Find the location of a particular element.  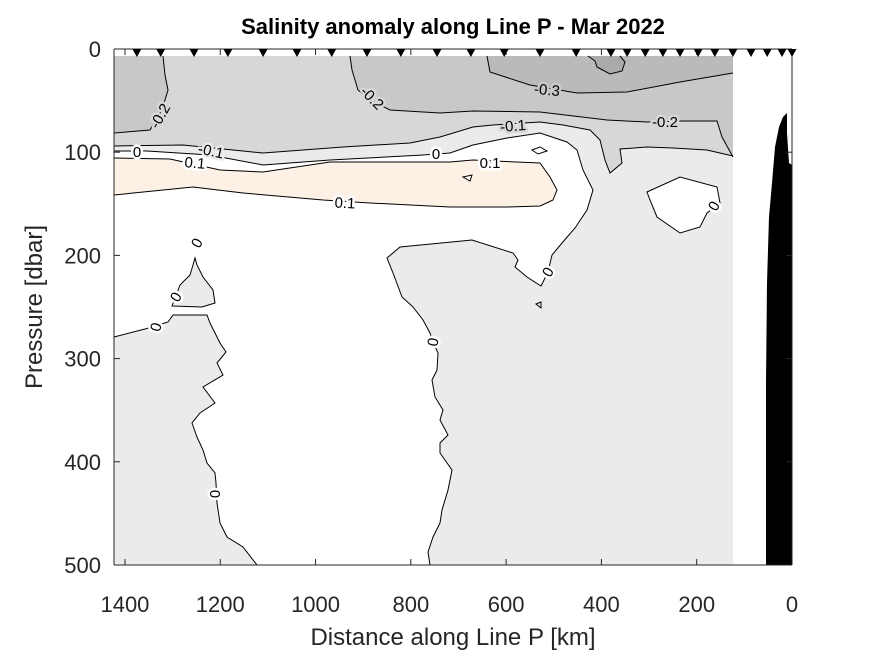

y-tick-label: 200 is located at coordinates (82, 255).